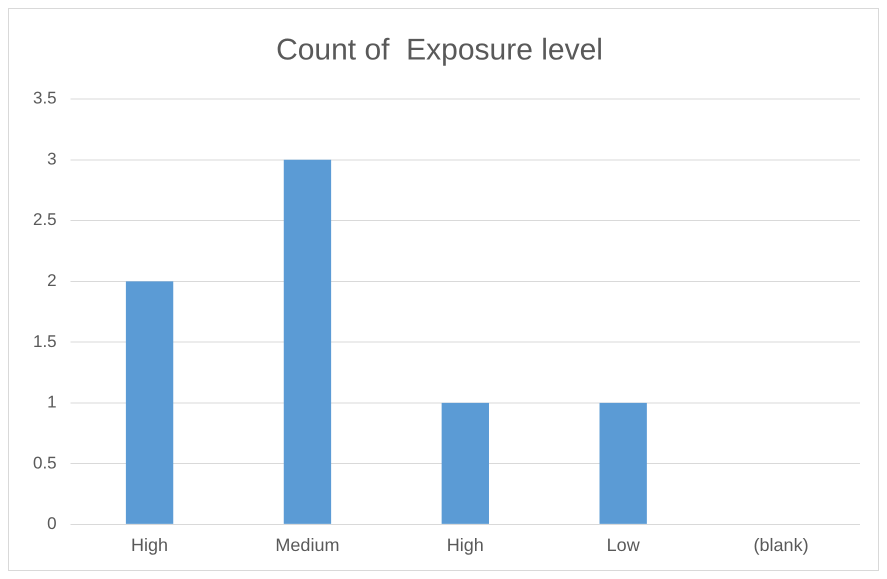 The width and height of the screenshot is (887, 579). What do you see at coordinates (781, 545) in the screenshot?
I see `x-tick-label: (blank)` at bounding box center [781, 545].